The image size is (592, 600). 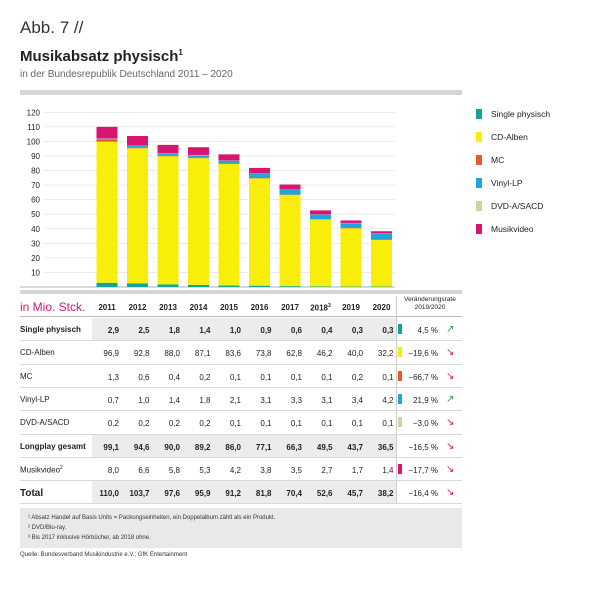 I want to click on y-tick-label: 30, so click(x=35, y=243).